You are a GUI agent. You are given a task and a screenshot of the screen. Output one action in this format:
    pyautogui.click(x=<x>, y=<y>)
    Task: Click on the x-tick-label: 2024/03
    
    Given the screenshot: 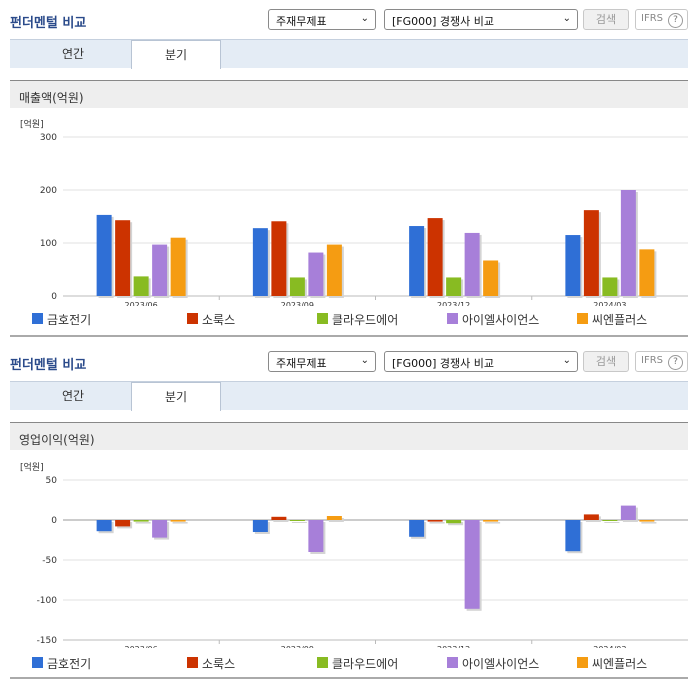 What is the action you would take?
    pyautogui.click(x=609, y=303)
    